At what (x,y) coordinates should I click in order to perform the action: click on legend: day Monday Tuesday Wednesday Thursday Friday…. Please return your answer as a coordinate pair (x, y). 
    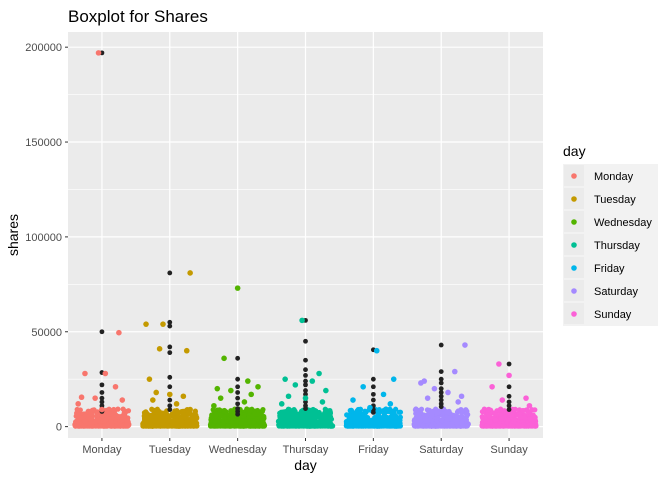
    Looking at the image, I should click on (610, 234).